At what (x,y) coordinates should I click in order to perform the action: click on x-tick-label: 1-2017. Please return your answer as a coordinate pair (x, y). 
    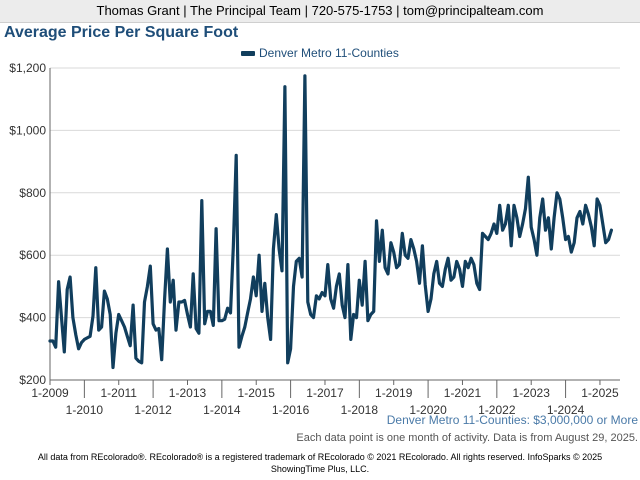
    Looking at the image, I should click on (325, 393).